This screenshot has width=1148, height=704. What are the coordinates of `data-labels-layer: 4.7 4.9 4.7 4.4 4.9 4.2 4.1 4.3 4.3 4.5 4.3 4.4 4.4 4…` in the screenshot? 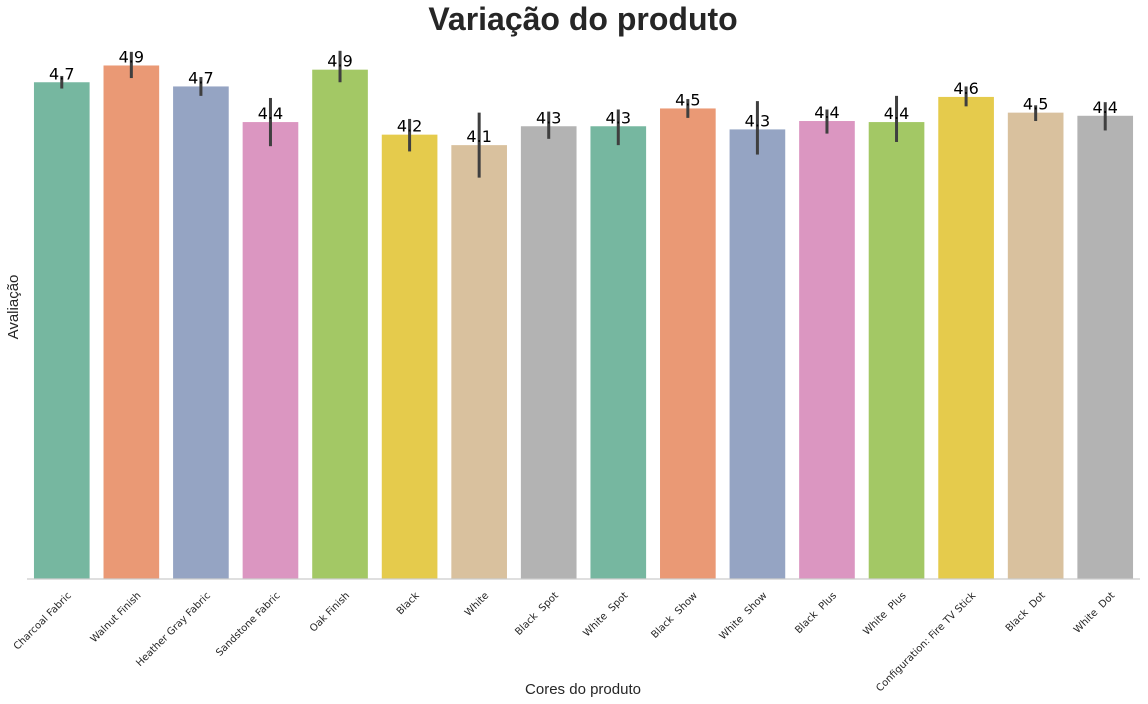 It's located at (583, 96).